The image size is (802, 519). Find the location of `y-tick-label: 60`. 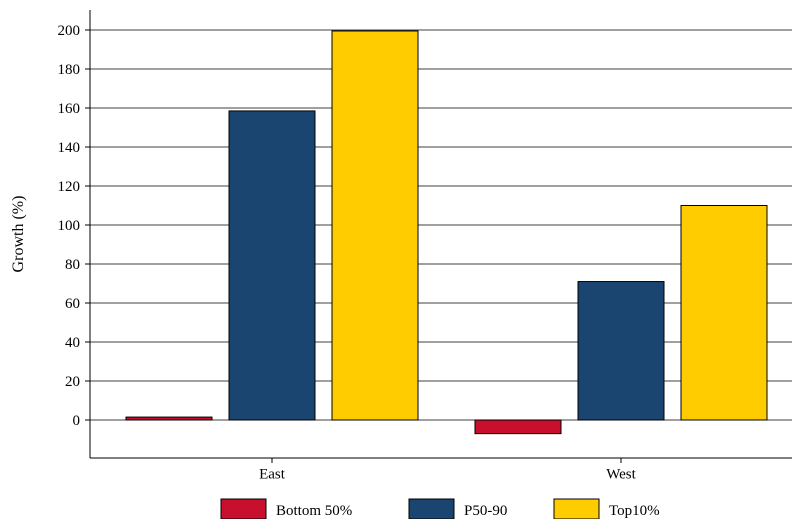

y-tick-label: 60 is located at coordinates (72, 304).